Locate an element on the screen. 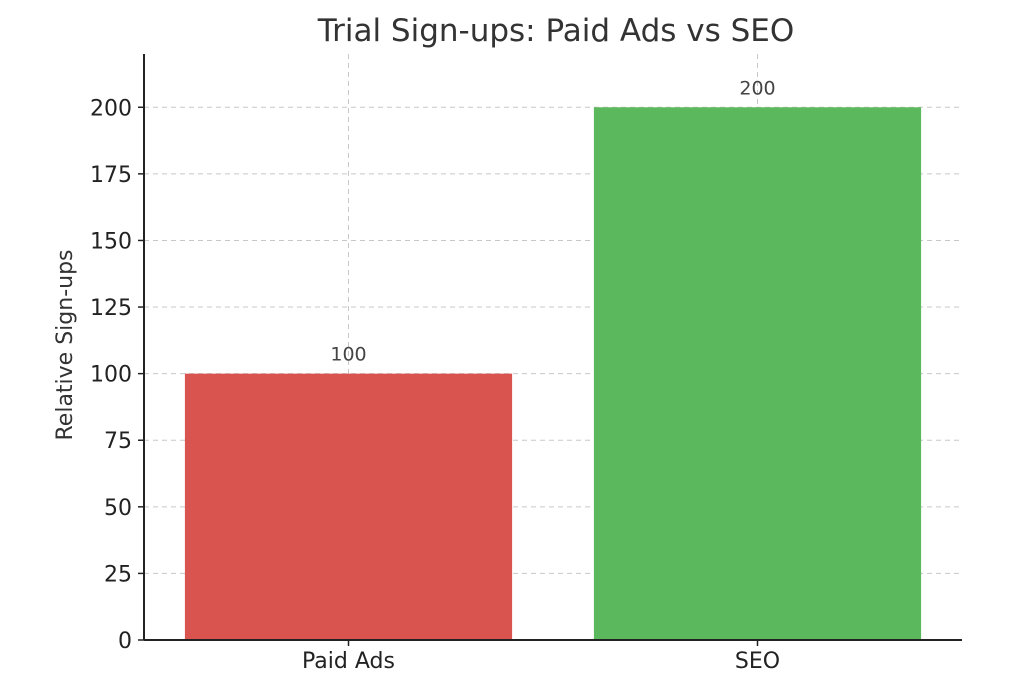  bar-paid-ads is located at coordinates (348, 506).